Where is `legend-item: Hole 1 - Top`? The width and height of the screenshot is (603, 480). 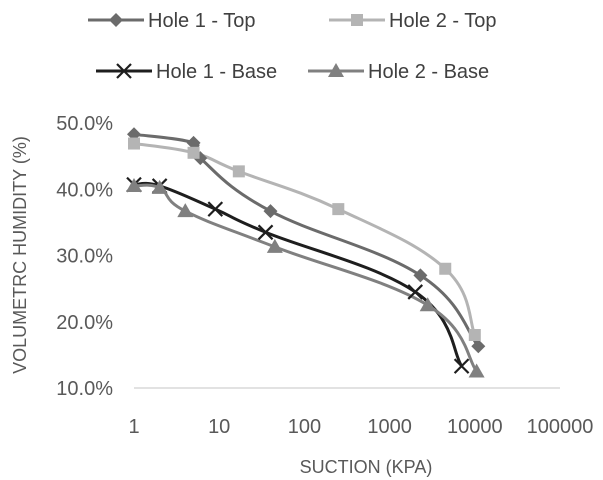 legend-item: Hole 1 - Top is located at coordinates (171, 21).